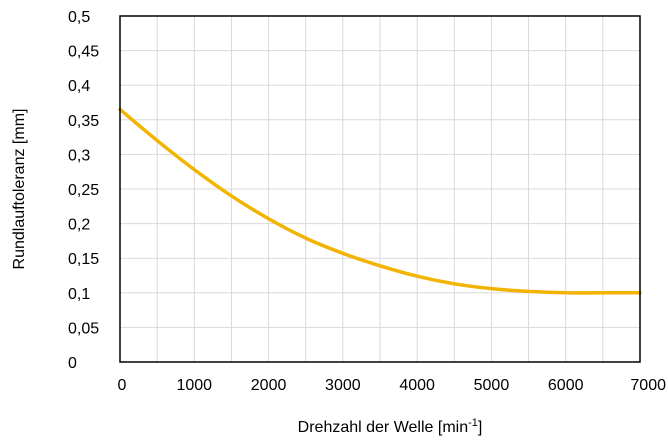  What do you see at coordinates (72, 363) in the screenshot?
I see `y-tick-label: 0` at bounding box center [72, 363].